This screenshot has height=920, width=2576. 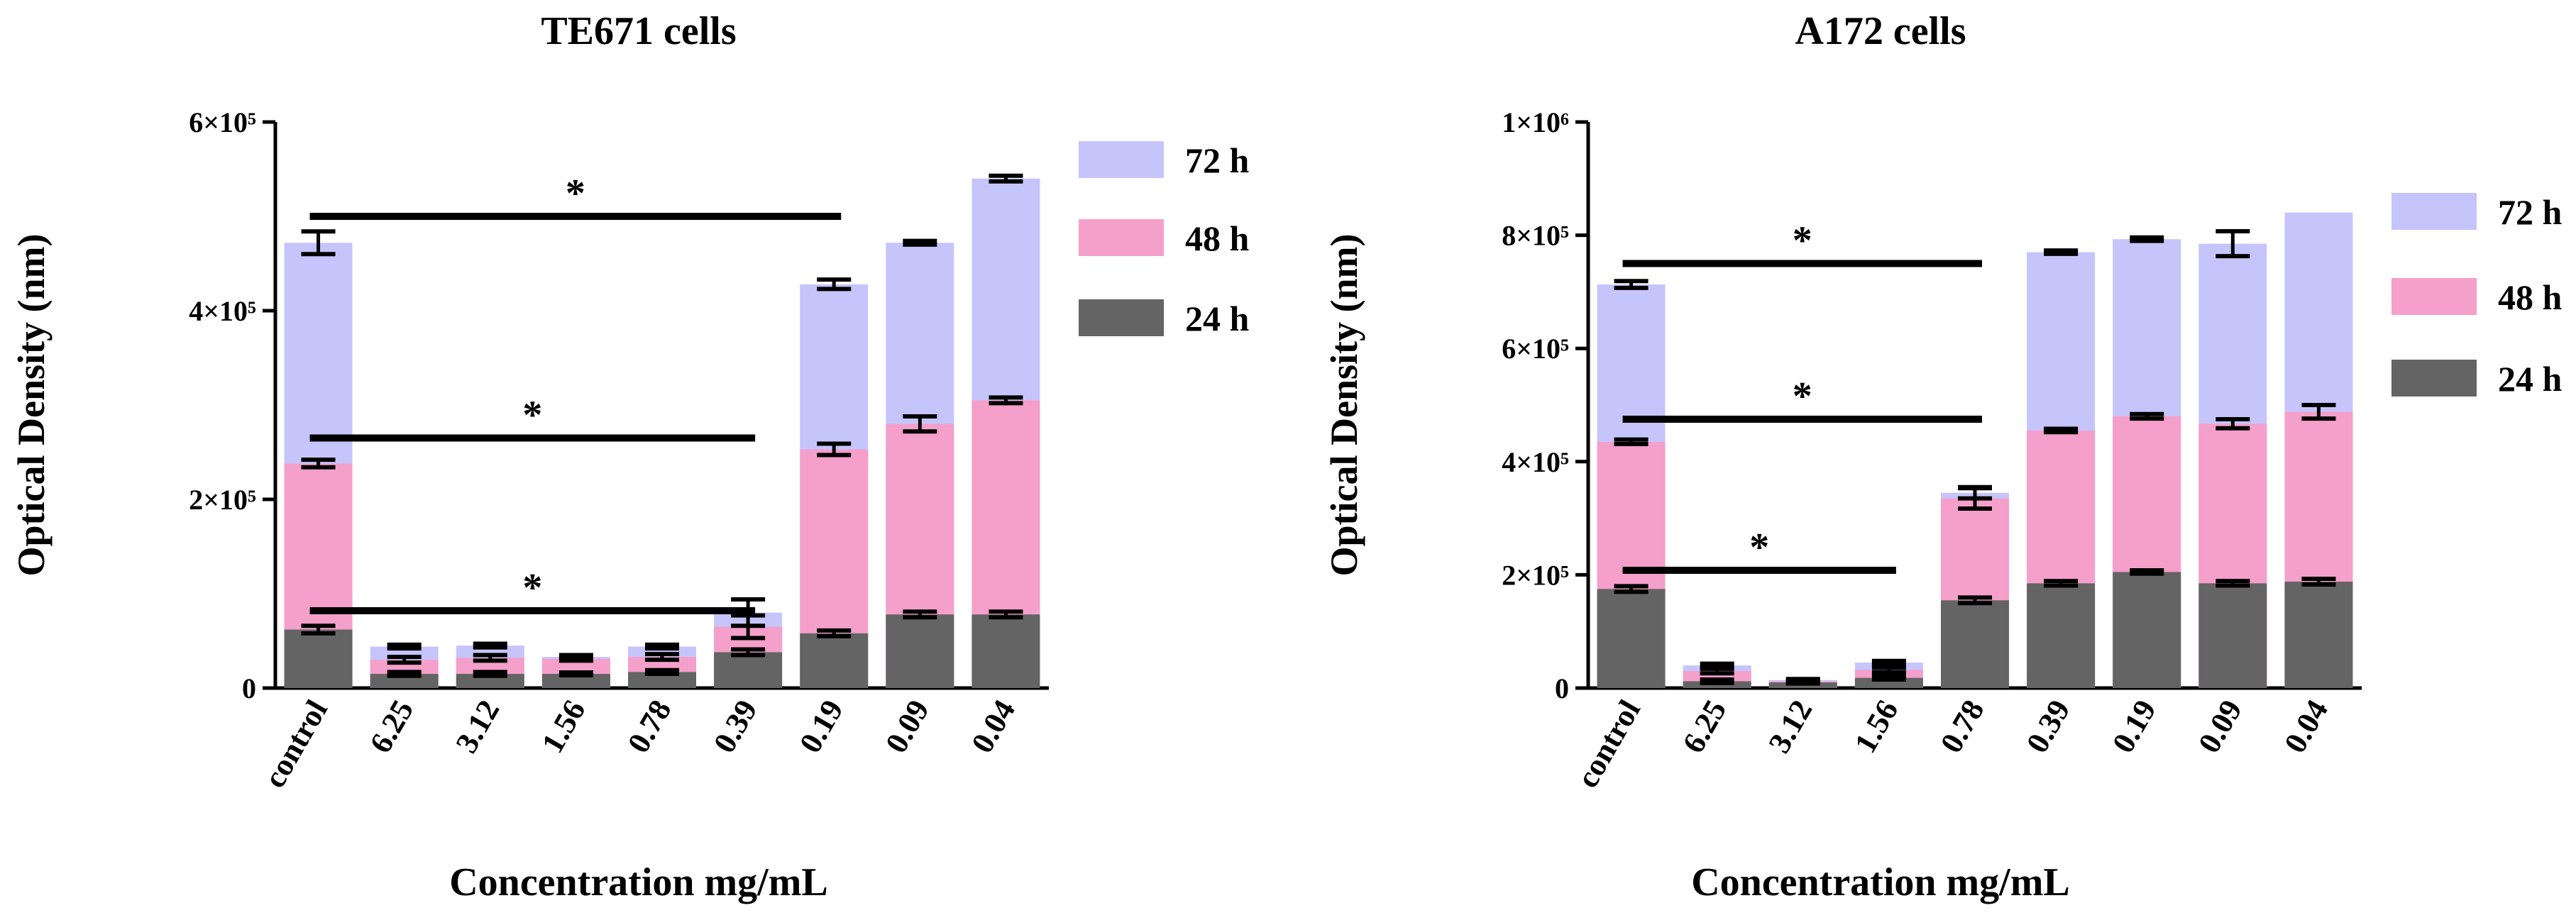 What do you see at coordinates (1880, 31) in the screenshot?
I see `chart-title: A172 cells` at bounding box center [1880, 31].